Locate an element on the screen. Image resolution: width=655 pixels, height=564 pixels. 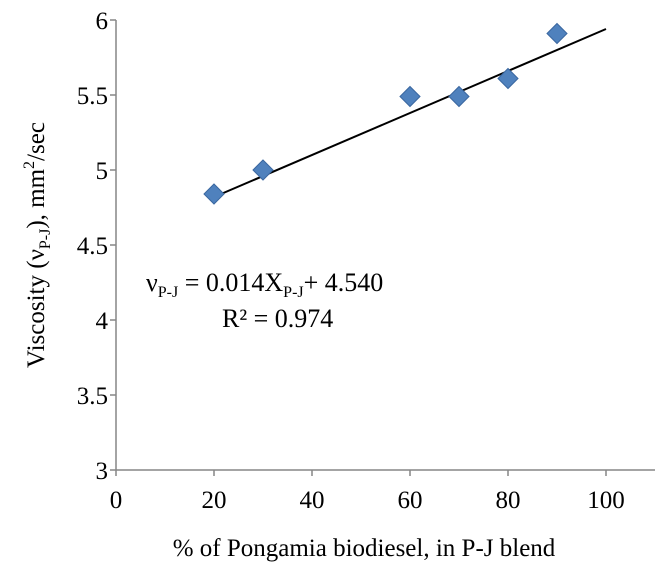
regression-equation: νP-J = 0.014XP-J+ 4.540 is located at coordinates (264, 284).